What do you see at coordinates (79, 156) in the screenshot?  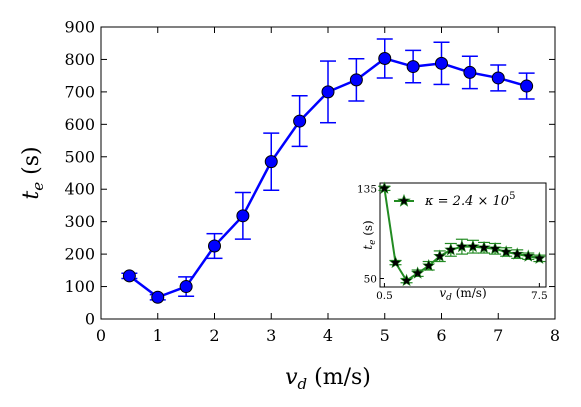 I see `main-y-tick-label: 500` at bounding box center [79, 156].